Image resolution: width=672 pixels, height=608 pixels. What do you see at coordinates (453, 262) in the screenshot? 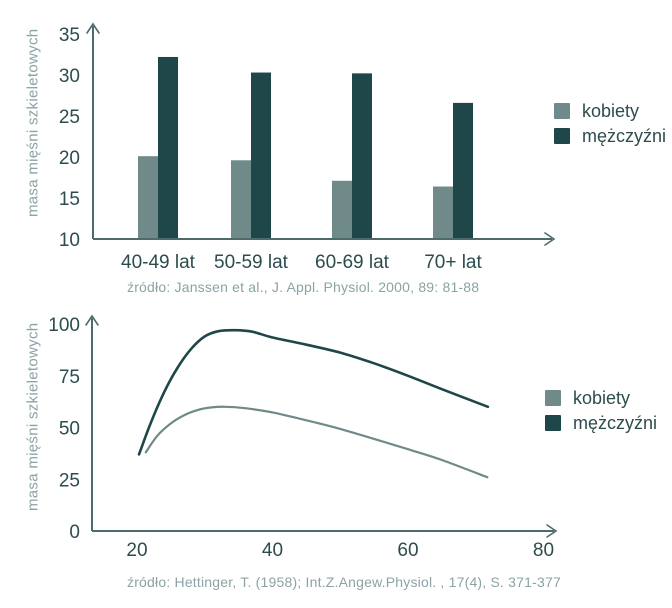
I see `x-category-label: 70+ lat` at bounding box center [453, 262].